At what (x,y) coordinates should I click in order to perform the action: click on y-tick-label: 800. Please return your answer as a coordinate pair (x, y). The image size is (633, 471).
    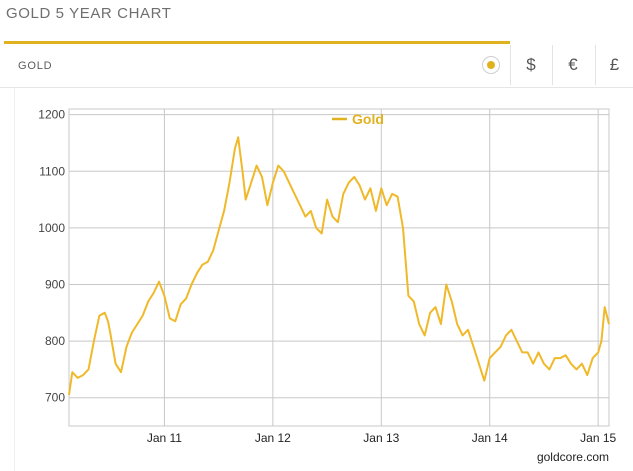
    Looking at the image, I should click on (55, 341).